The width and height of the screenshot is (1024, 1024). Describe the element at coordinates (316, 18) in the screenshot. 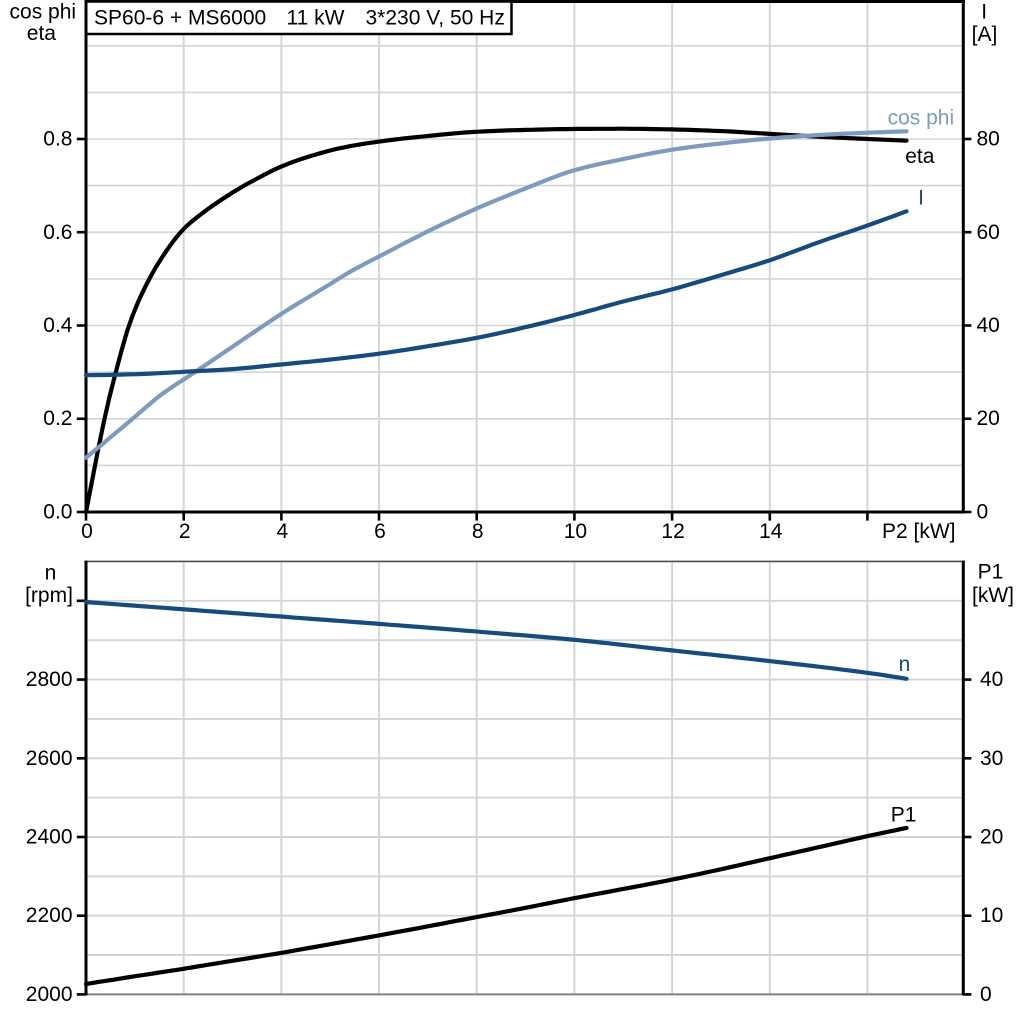

I see `svg-text: 11 kW` at that location.